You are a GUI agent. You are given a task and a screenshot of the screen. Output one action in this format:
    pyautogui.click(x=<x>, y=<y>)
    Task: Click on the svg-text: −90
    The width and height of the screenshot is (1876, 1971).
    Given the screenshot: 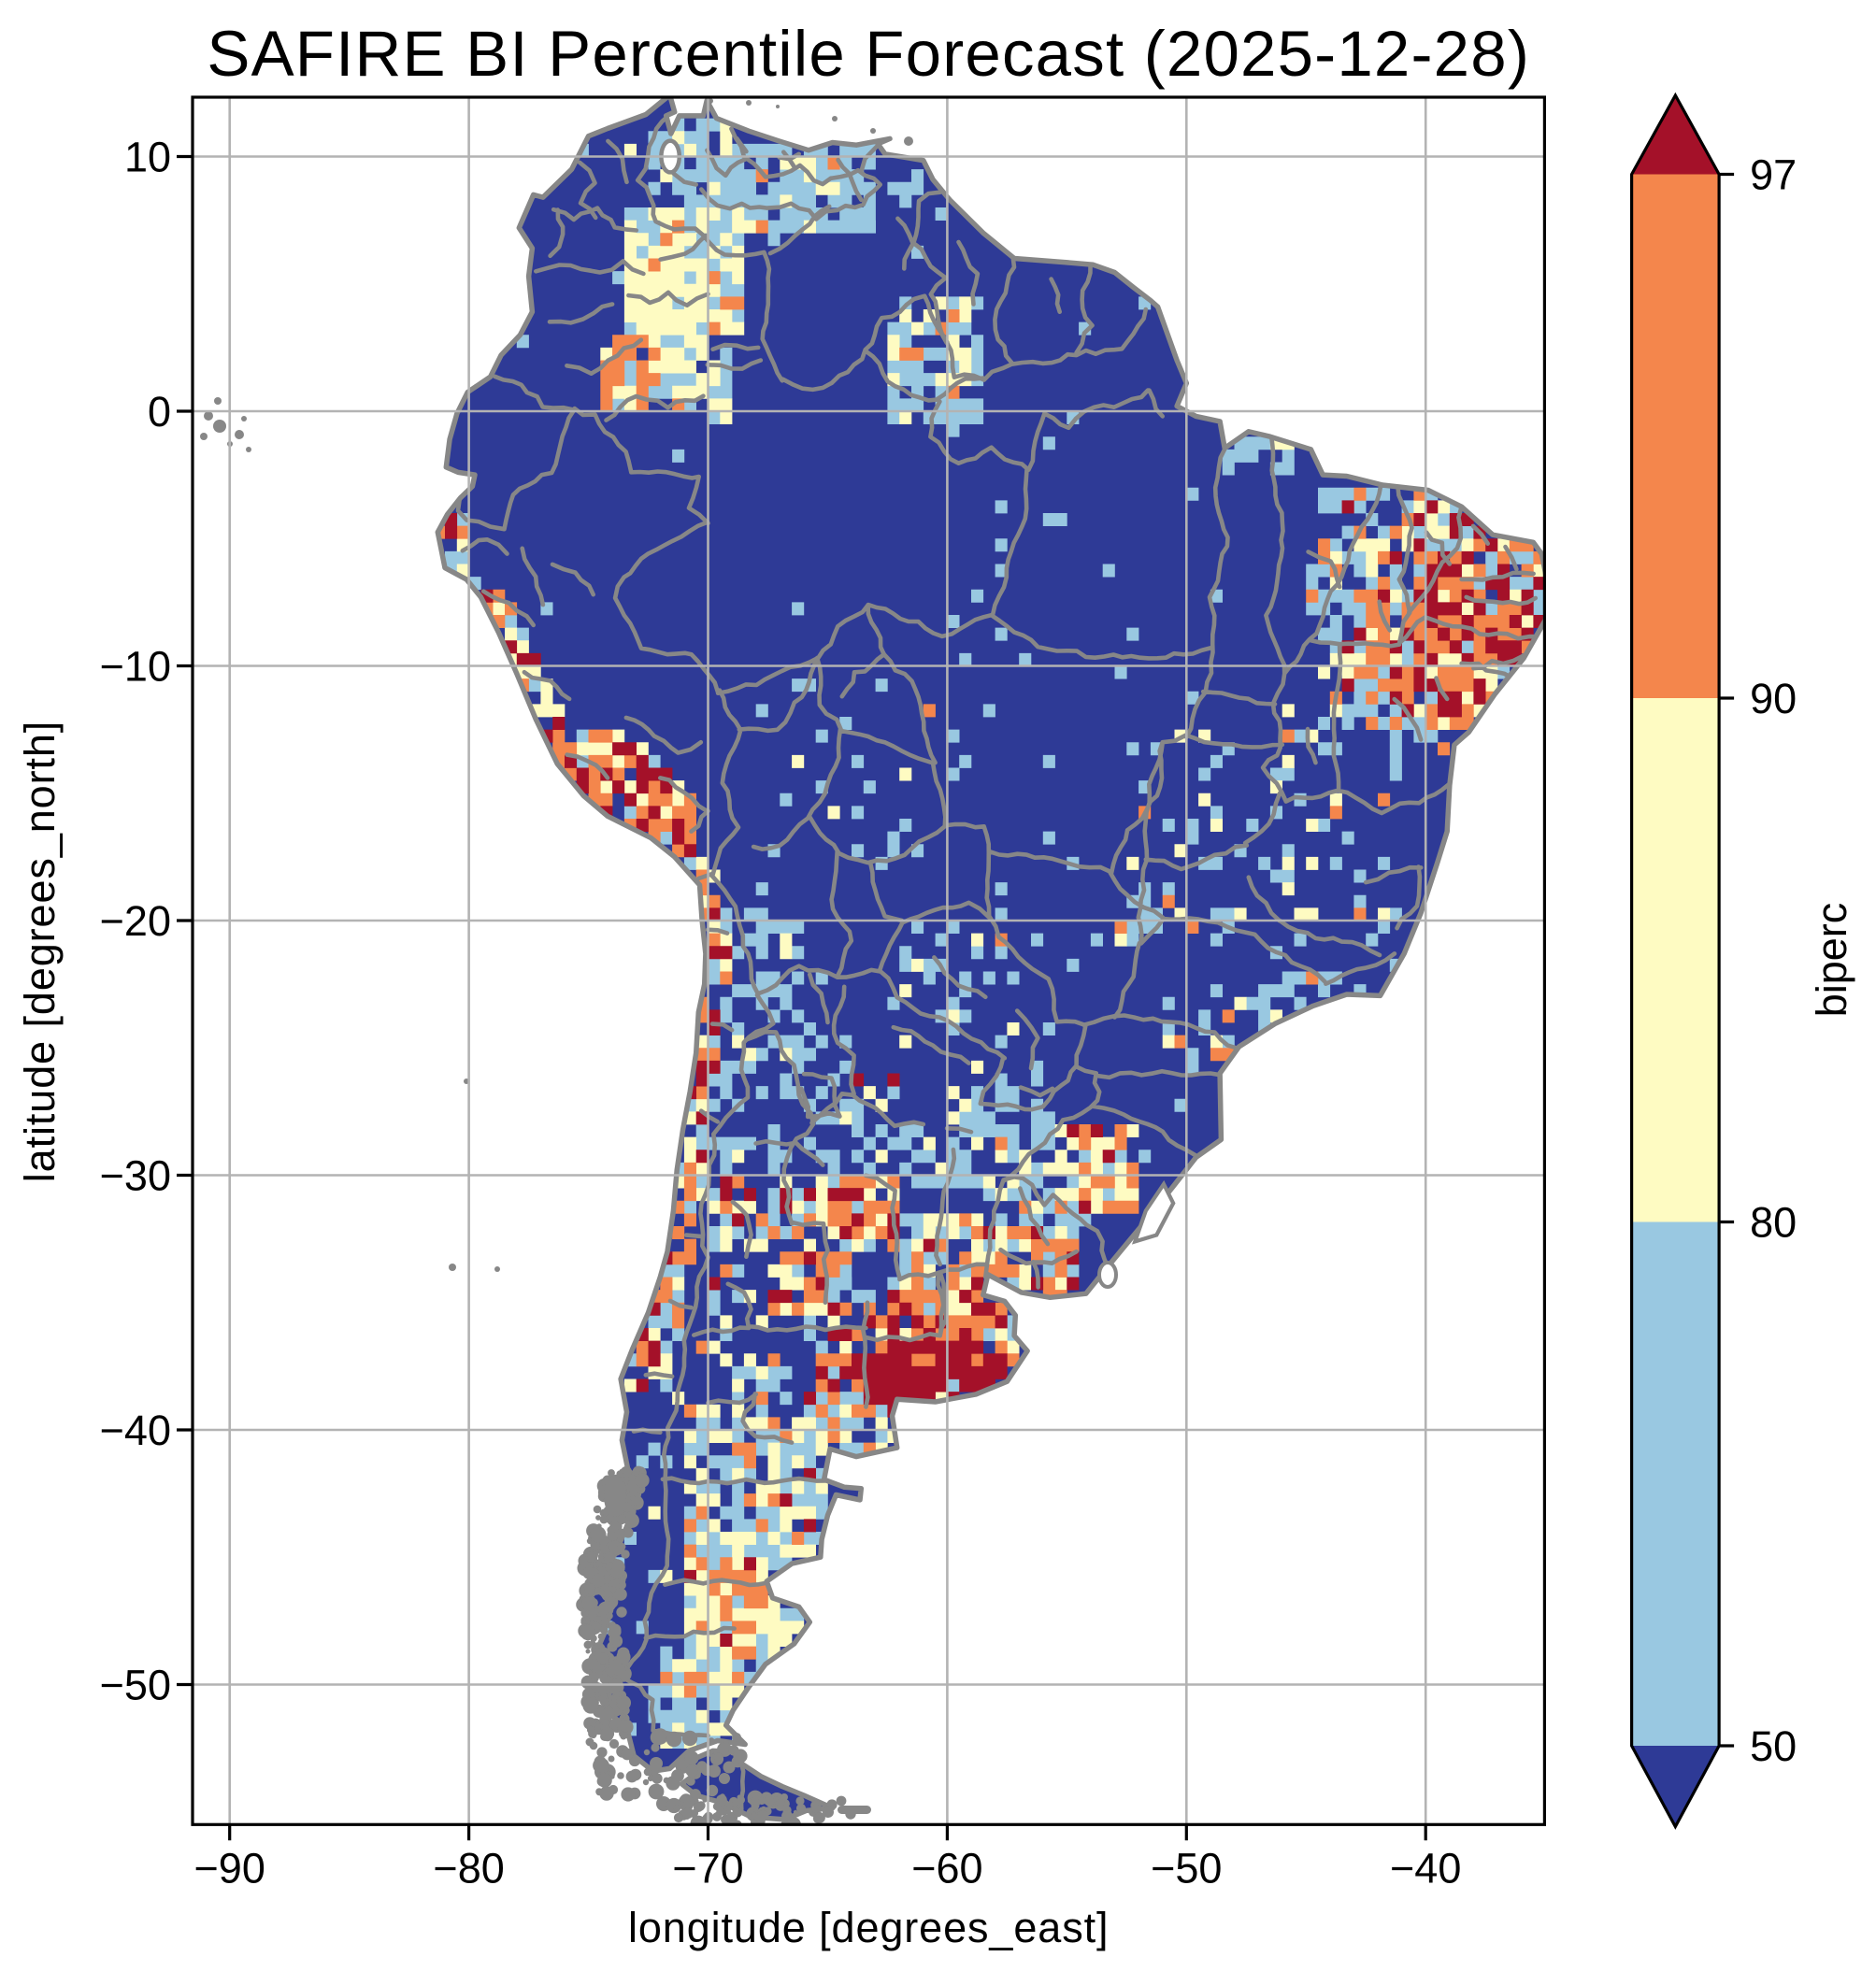 What is the action you would take?
    pyautogui.click(x=230, y=1868)
    